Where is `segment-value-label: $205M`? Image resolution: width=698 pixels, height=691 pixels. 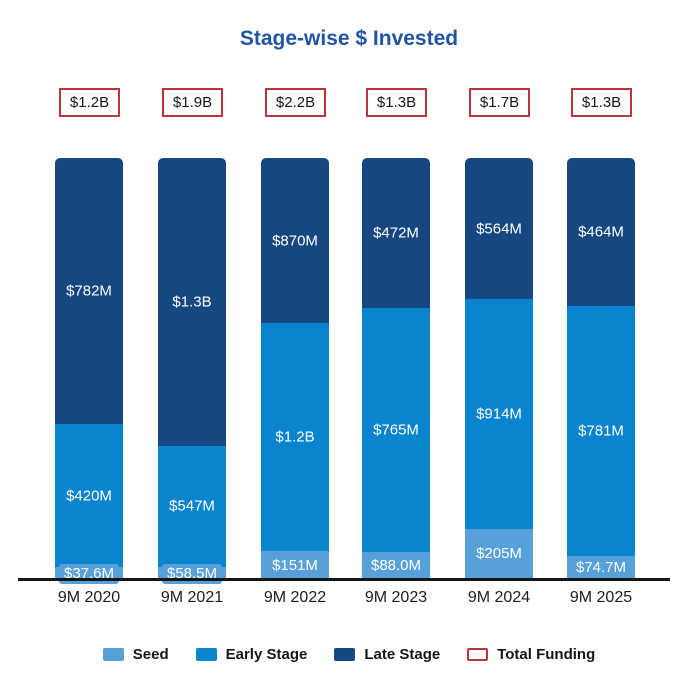
segment-value-label: $205M is located at coordinates (499, 554).